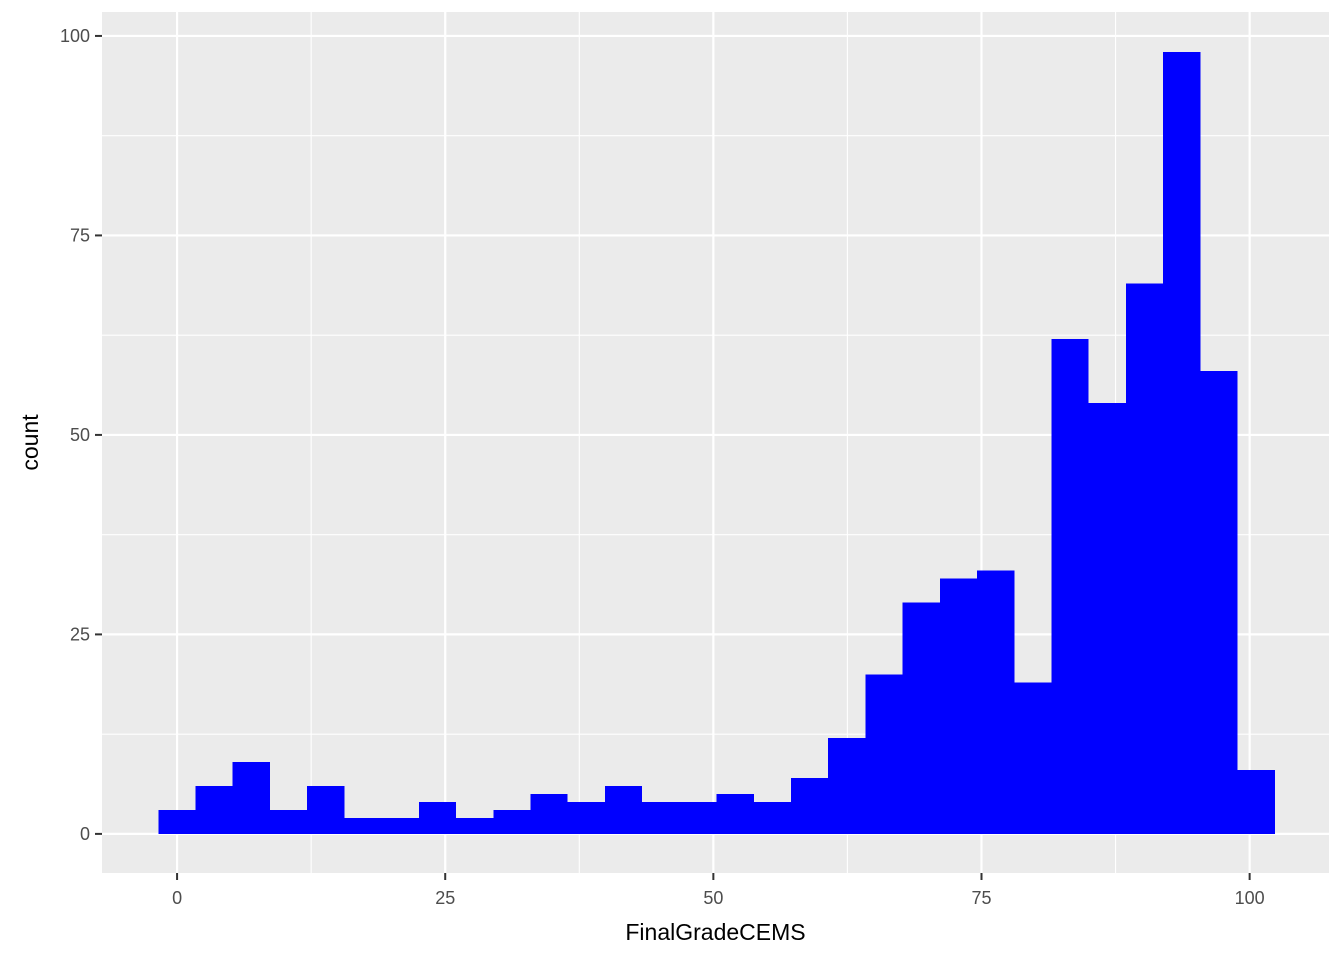  I want to click on y-axis-title: count, so click(30, 442).